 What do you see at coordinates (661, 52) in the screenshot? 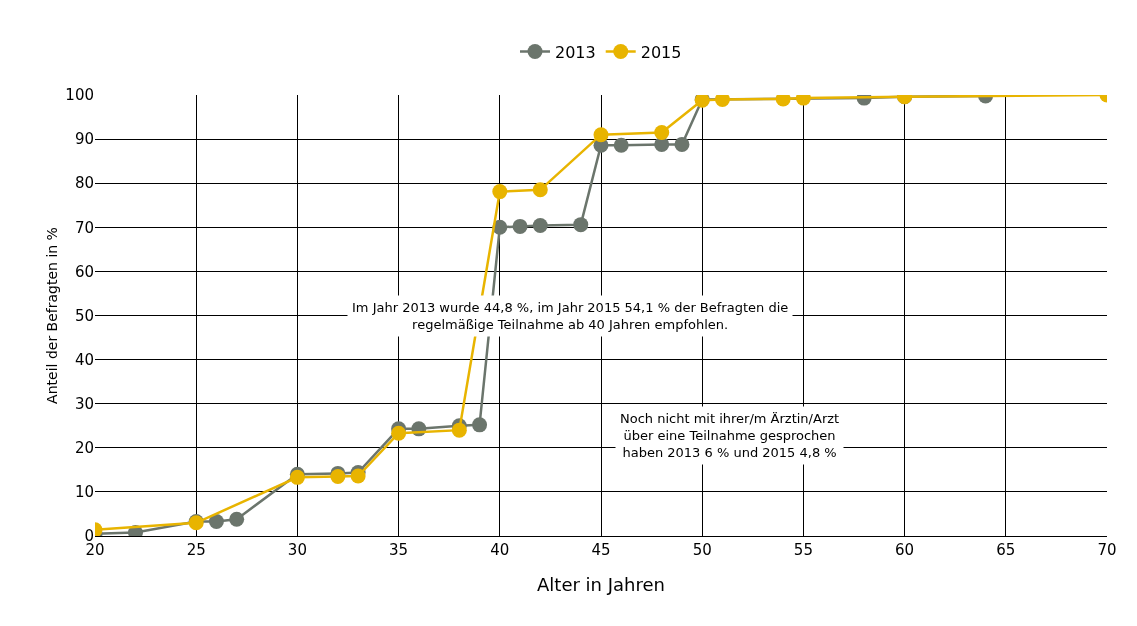
I see `legend-label: 2015` at bounding box center [661, 52].